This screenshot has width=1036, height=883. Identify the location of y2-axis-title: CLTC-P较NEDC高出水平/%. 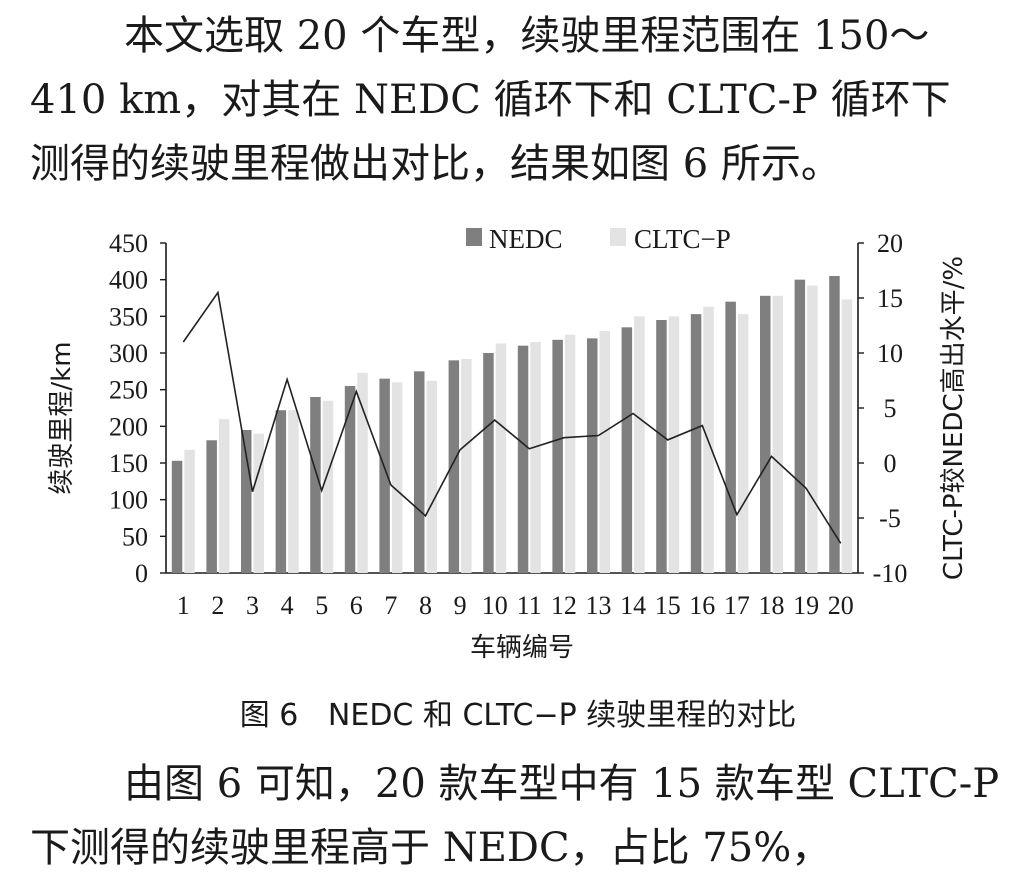
(954, 418).